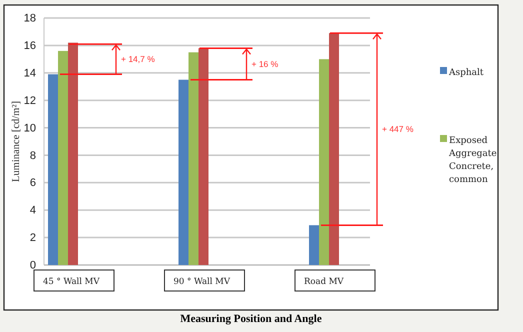 This screenshot has width=523, height=332. Describe the element at coordinates (30, 128) in the screenshot. I see `y-tick-label: 10` at that location.